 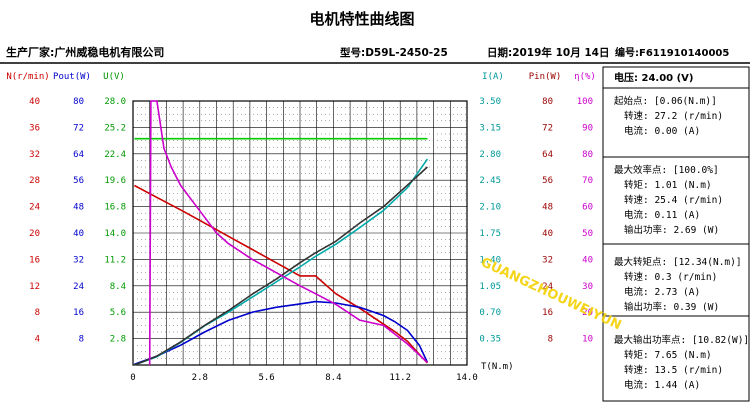 I want to click on axis-tick-N: 32, so click(x=34, y=155).